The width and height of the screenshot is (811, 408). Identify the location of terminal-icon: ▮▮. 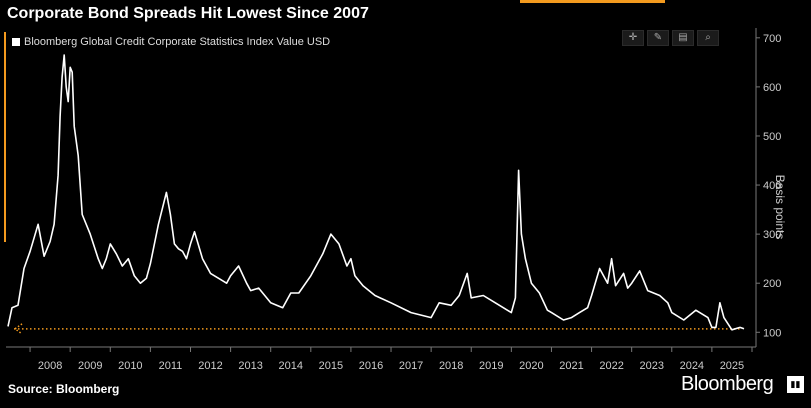
(795, 384).